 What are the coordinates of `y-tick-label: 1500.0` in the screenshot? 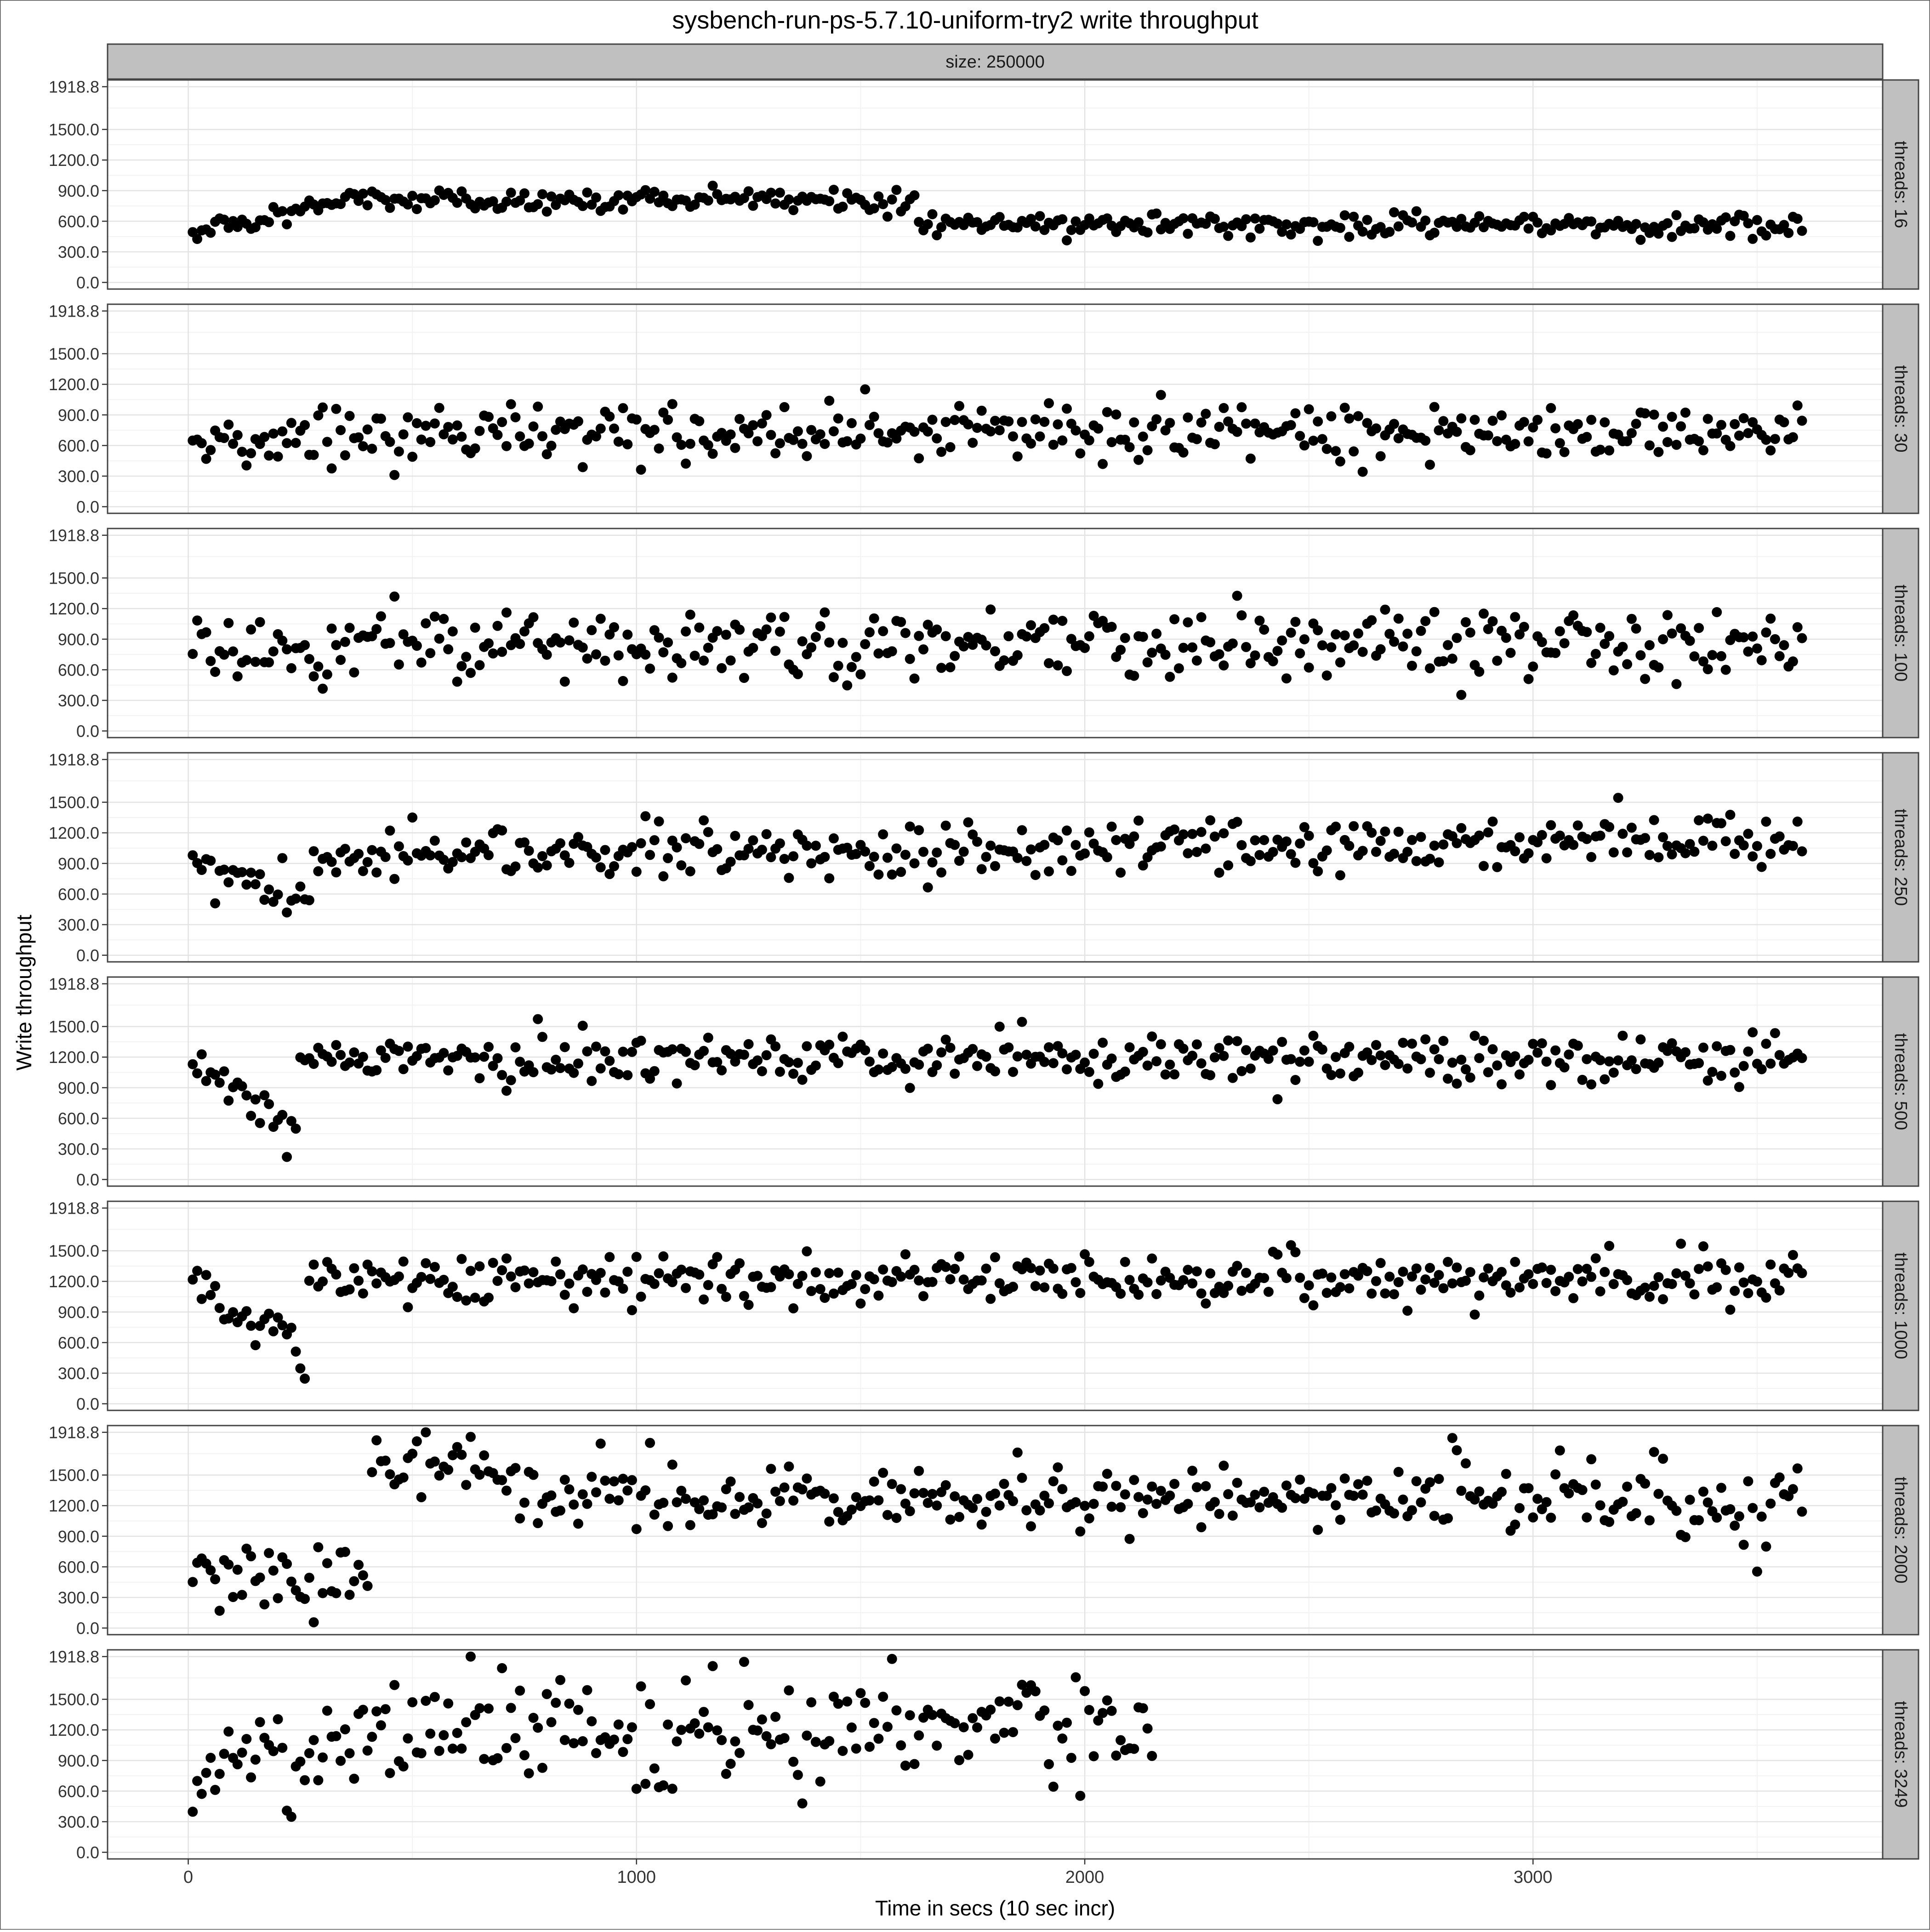 It's located at (74, 354).